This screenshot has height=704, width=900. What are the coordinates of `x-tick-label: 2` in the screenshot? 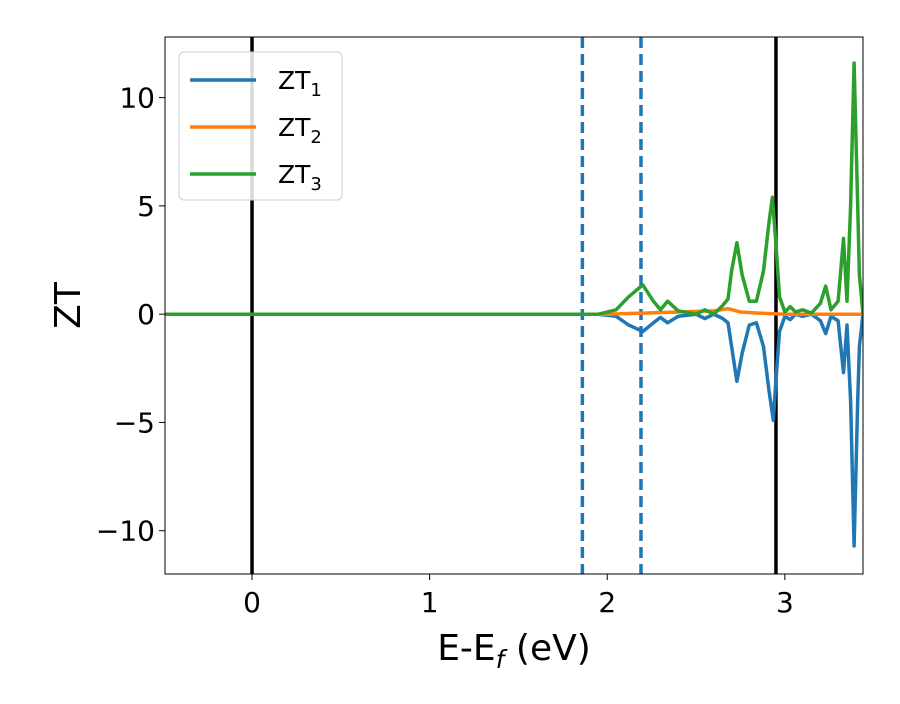 It's located at (607, 602).